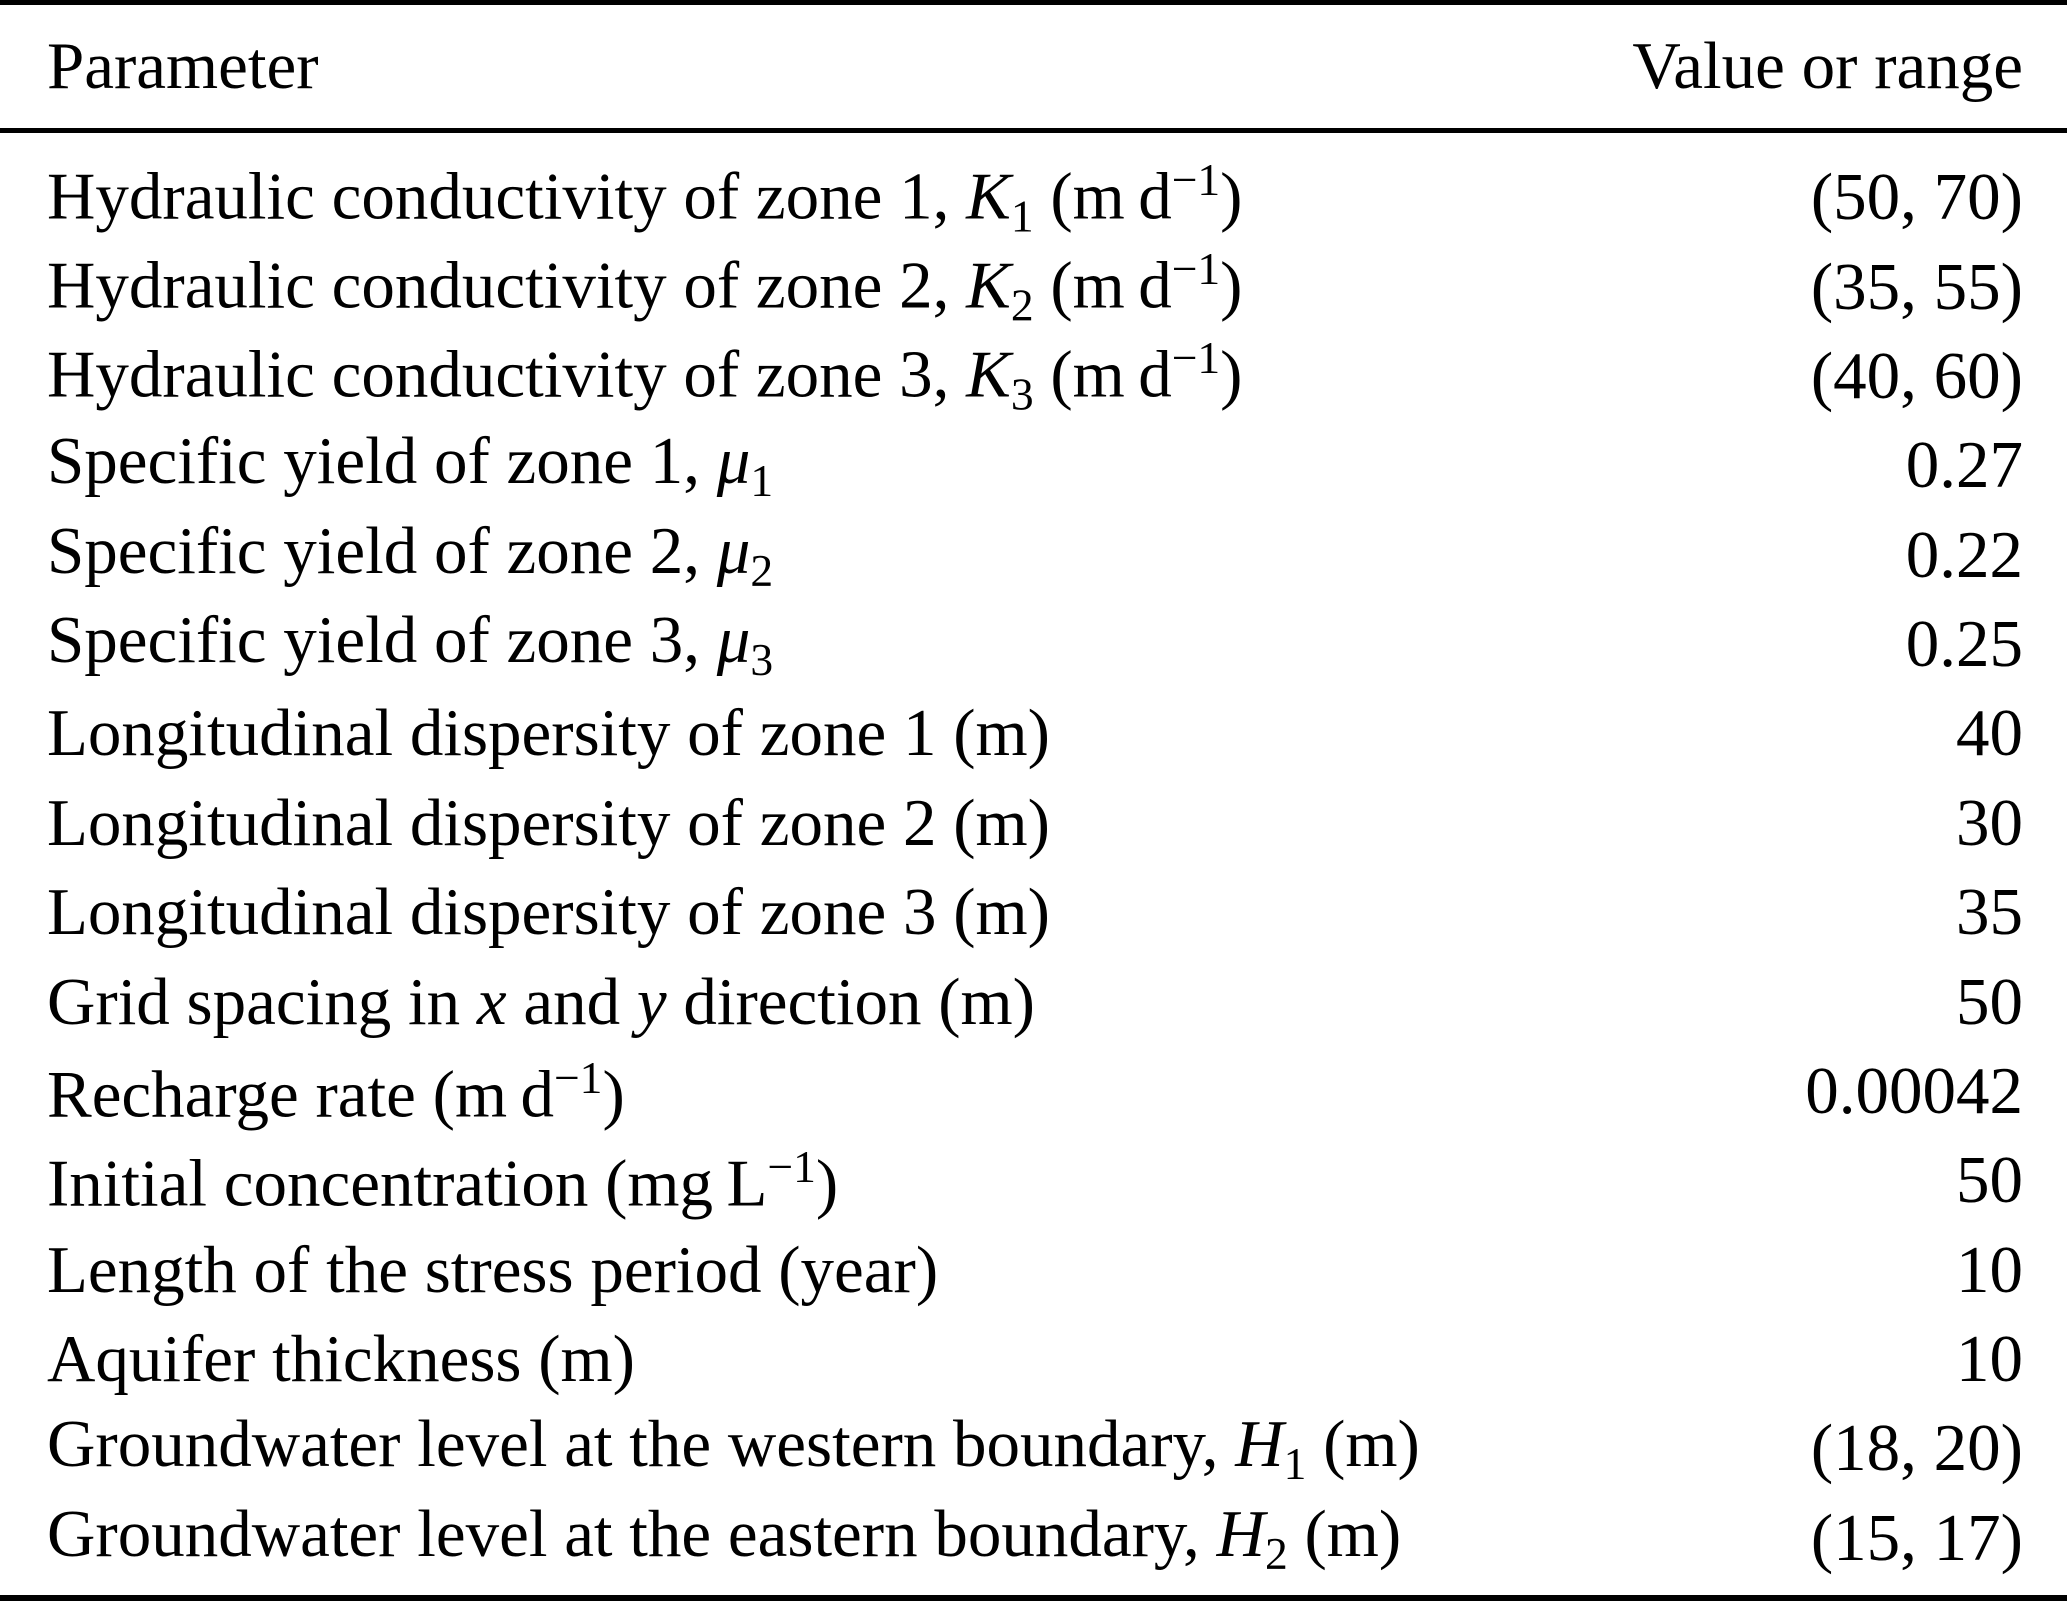  What do you see at coordinates (1914, 1090) in the screenshot?
I see `value-cell: 0.00042` at bounding box center [1914, 1090].